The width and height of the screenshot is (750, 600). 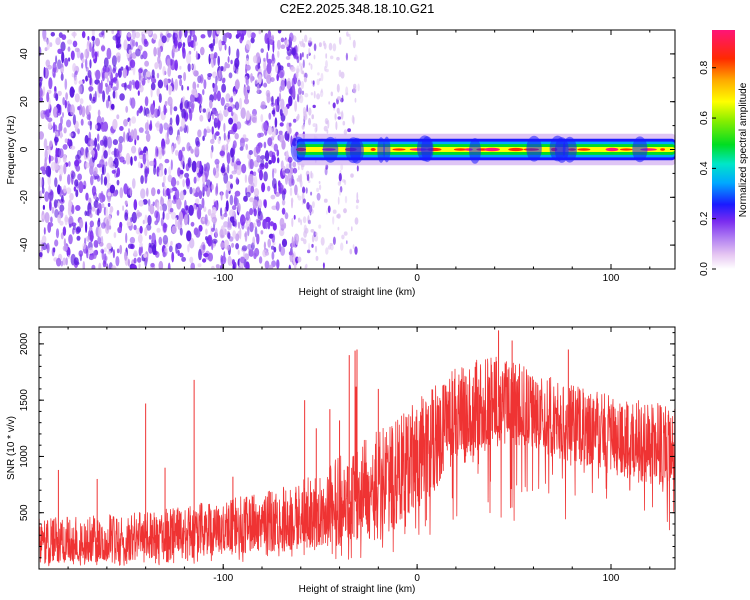 I want to click on carrier-bump, so click(x=298, y=149).